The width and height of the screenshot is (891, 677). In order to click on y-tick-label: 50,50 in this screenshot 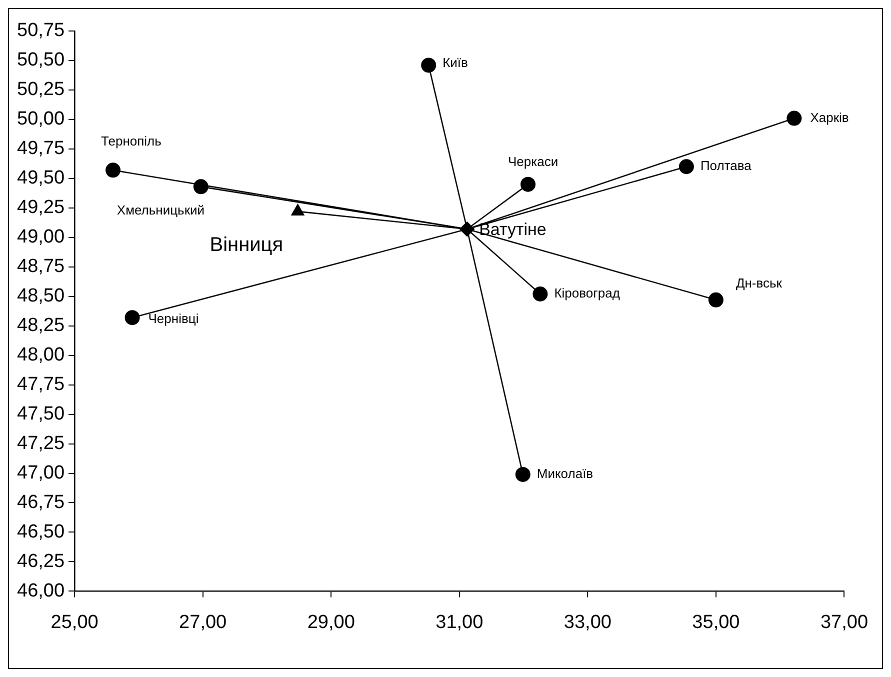, I will do `click(41, 60)`.